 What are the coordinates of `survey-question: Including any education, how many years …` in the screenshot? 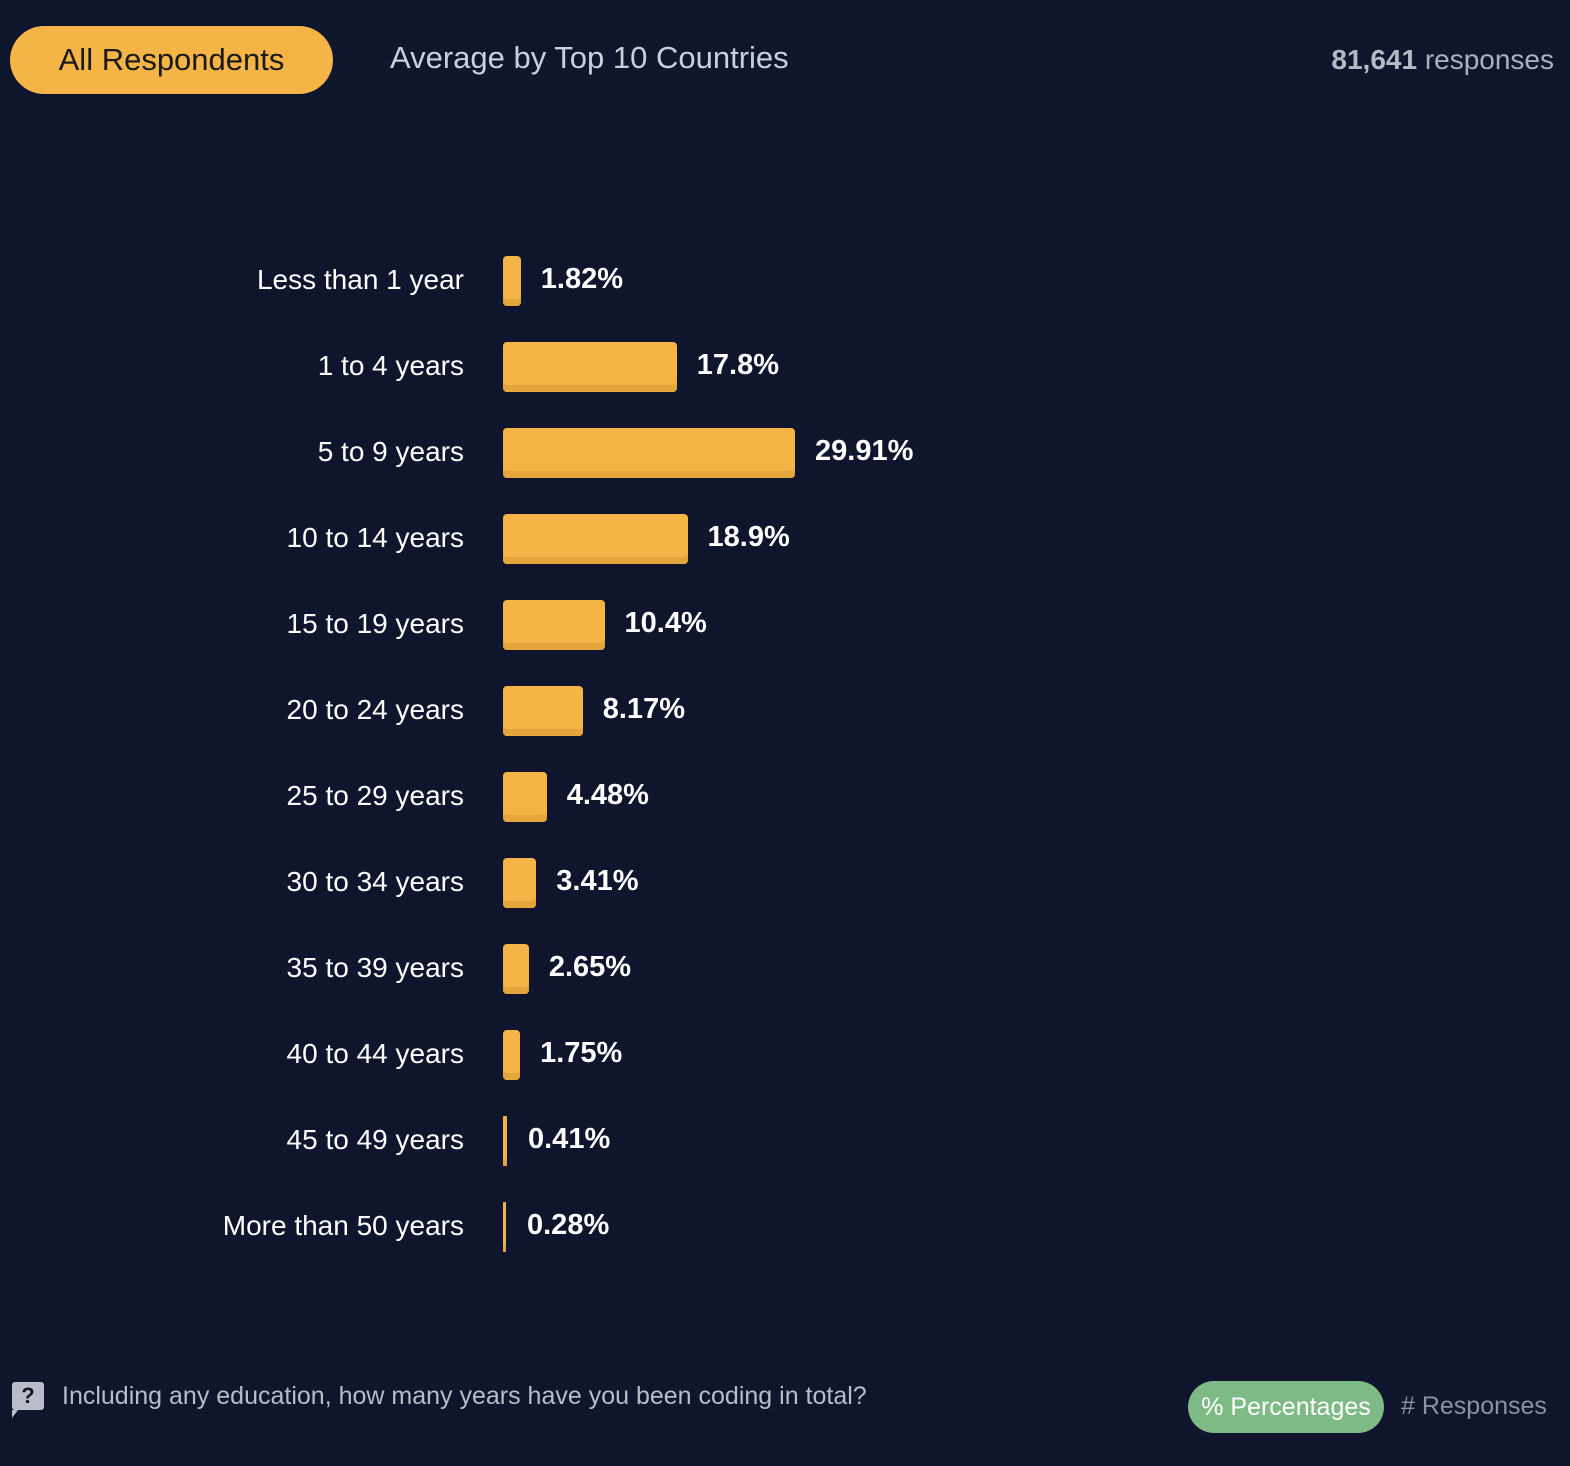 It's located at (464, 1396).